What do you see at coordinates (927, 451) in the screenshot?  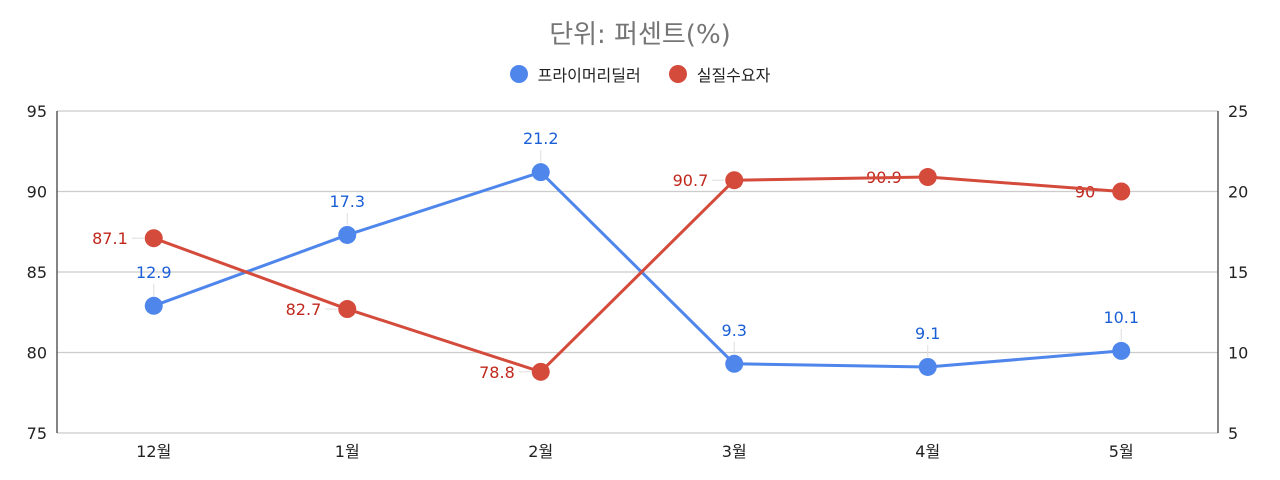 I see `x-tick: 4월` at bounding box center [927, 451].